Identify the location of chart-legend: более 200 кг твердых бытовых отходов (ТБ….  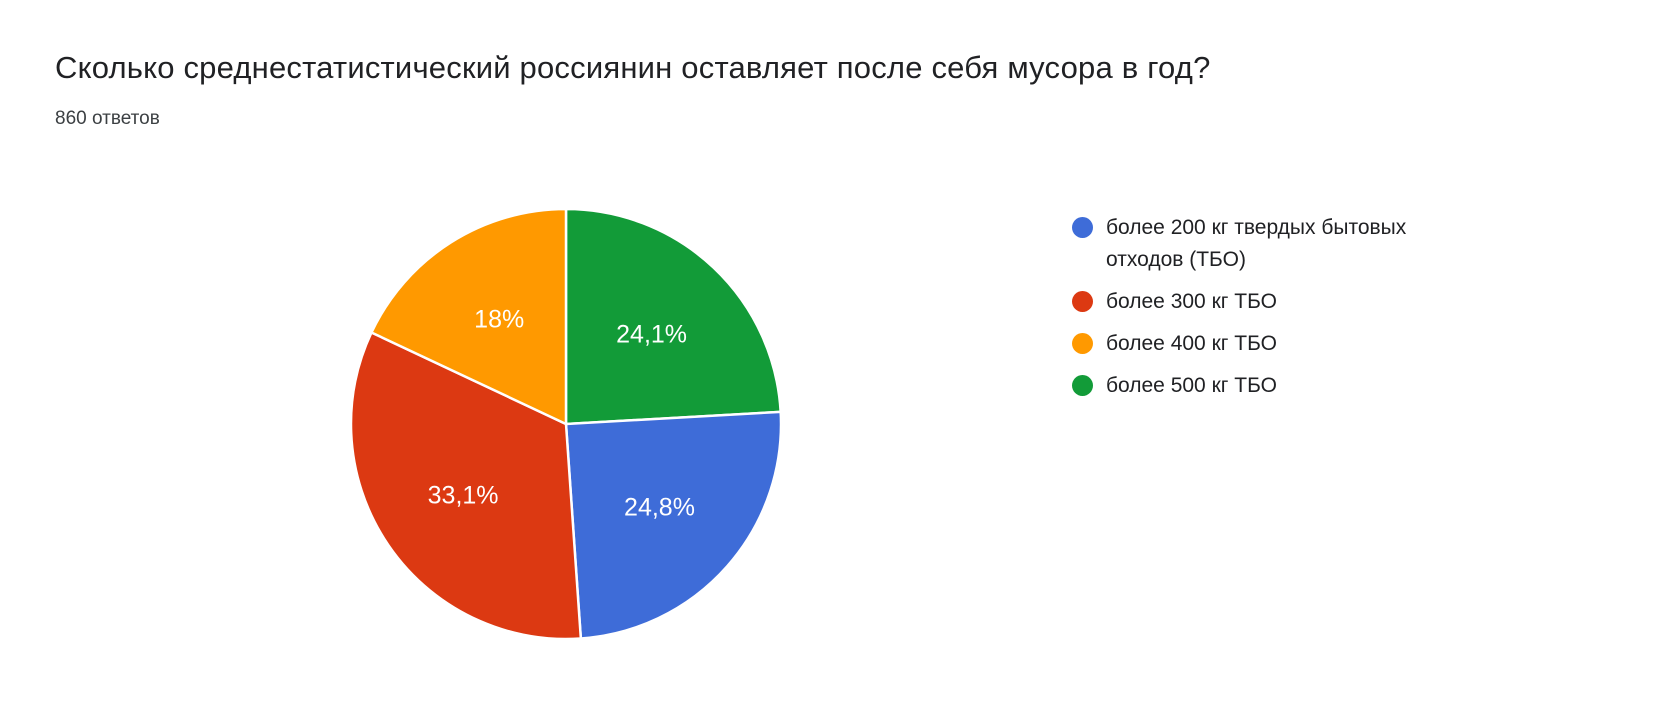
(1256, 312).